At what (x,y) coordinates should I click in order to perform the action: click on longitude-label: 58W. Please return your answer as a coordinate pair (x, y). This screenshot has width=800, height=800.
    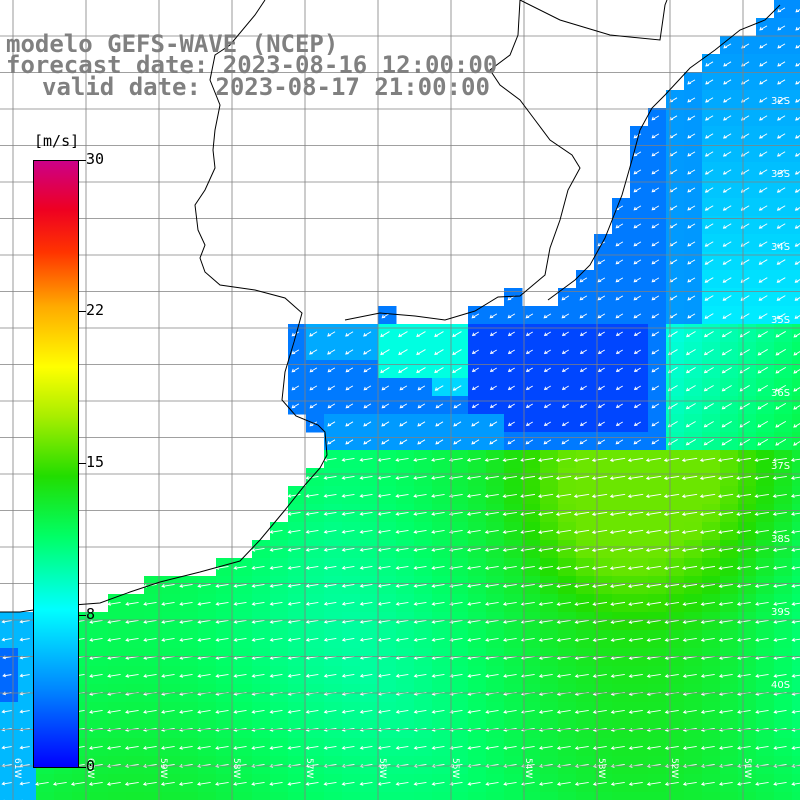
    Looking at the image, I should click on (236, 768).